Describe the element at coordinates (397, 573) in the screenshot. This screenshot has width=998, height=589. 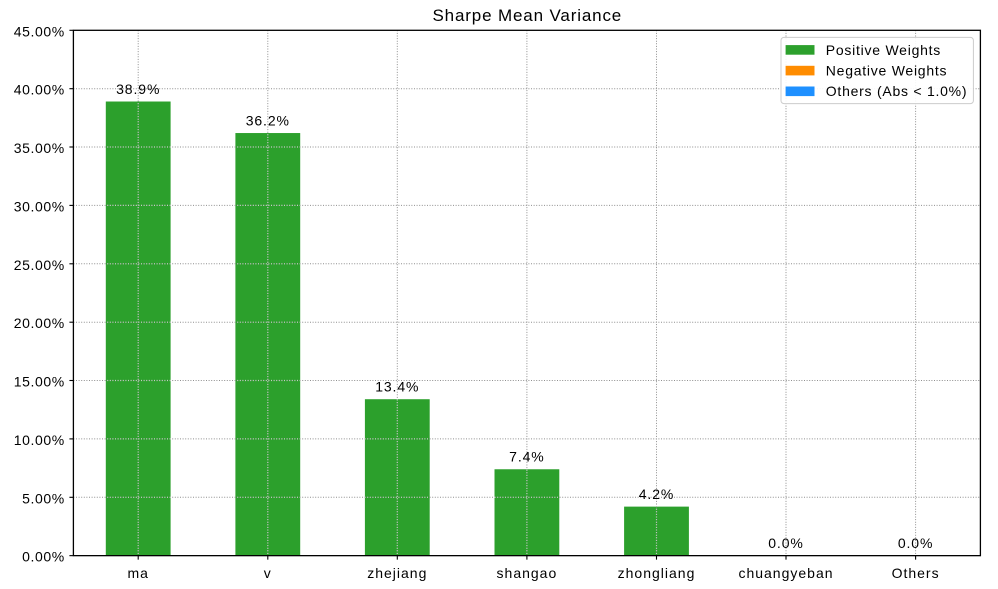
I see `svg-text: zhejiang` at that location.